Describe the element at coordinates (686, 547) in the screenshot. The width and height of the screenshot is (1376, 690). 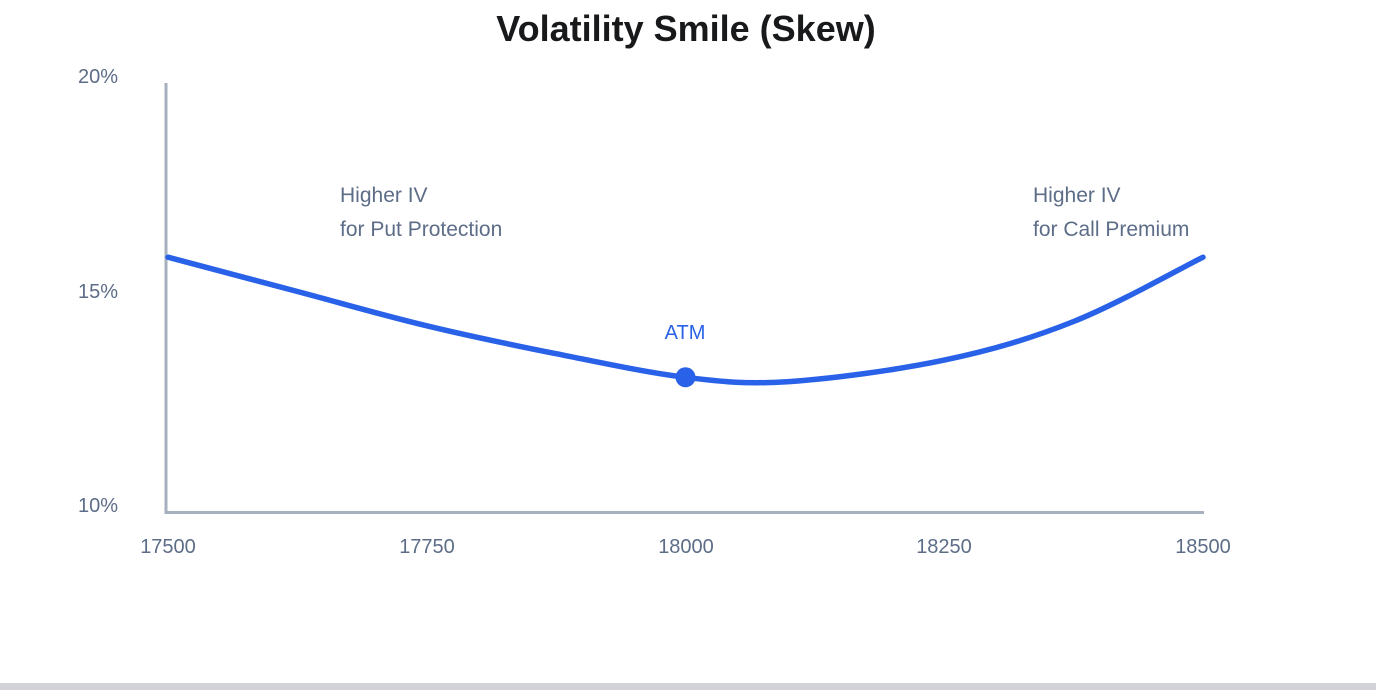
I see `x-axis-tick-18000: 18000` at that location.